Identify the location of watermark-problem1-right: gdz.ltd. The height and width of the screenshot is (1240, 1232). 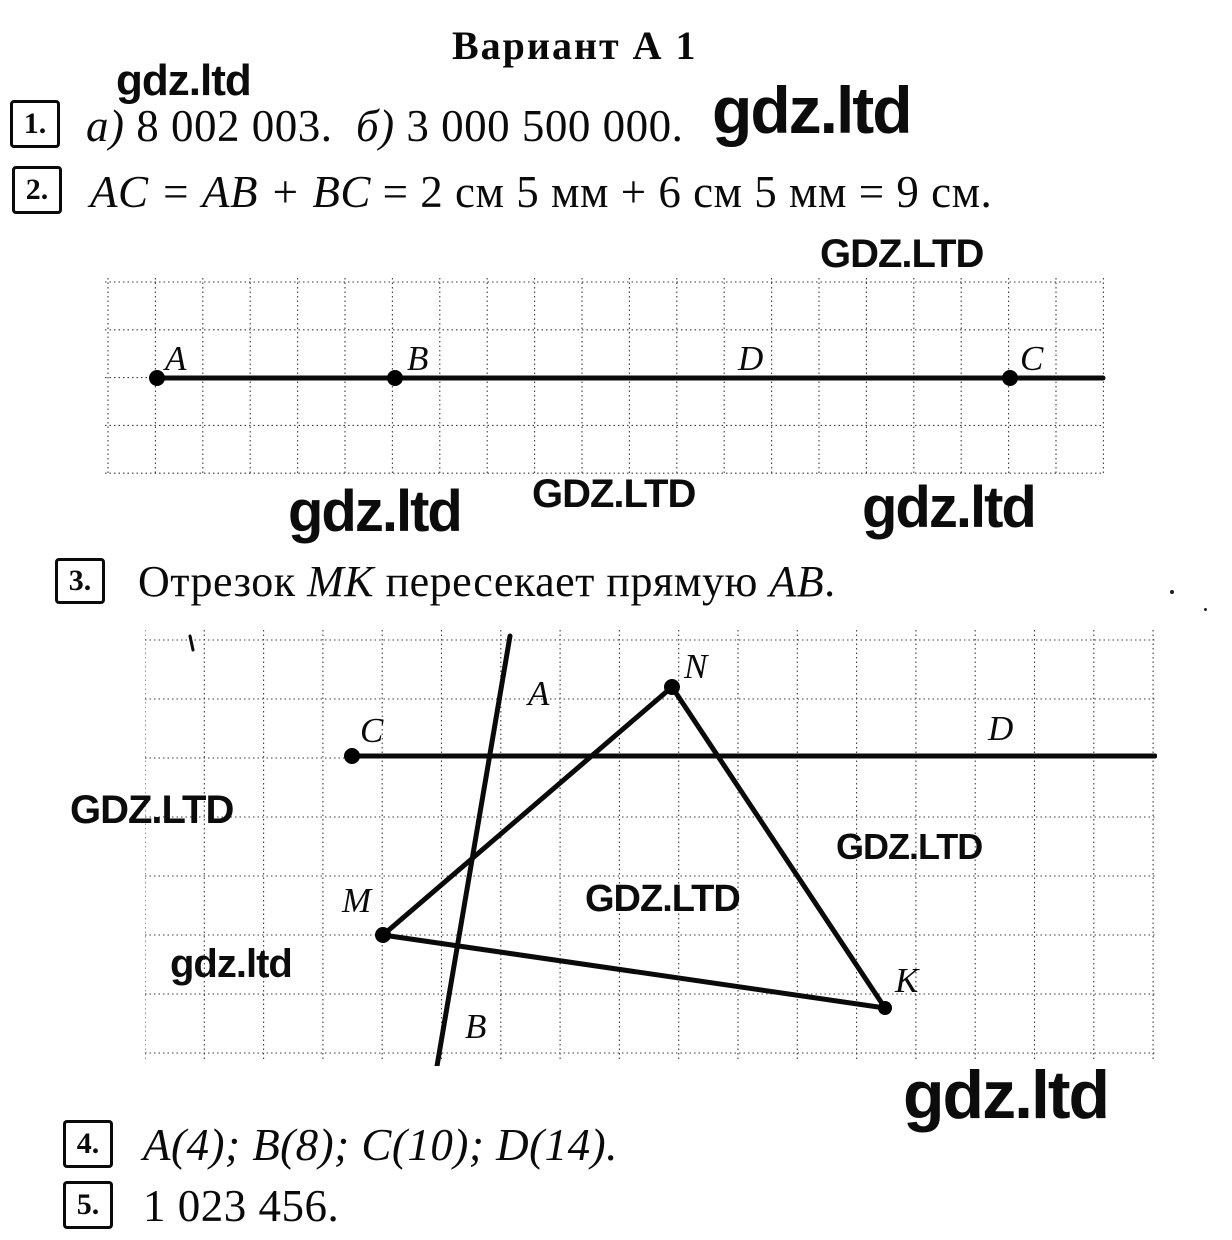
(812, 110).